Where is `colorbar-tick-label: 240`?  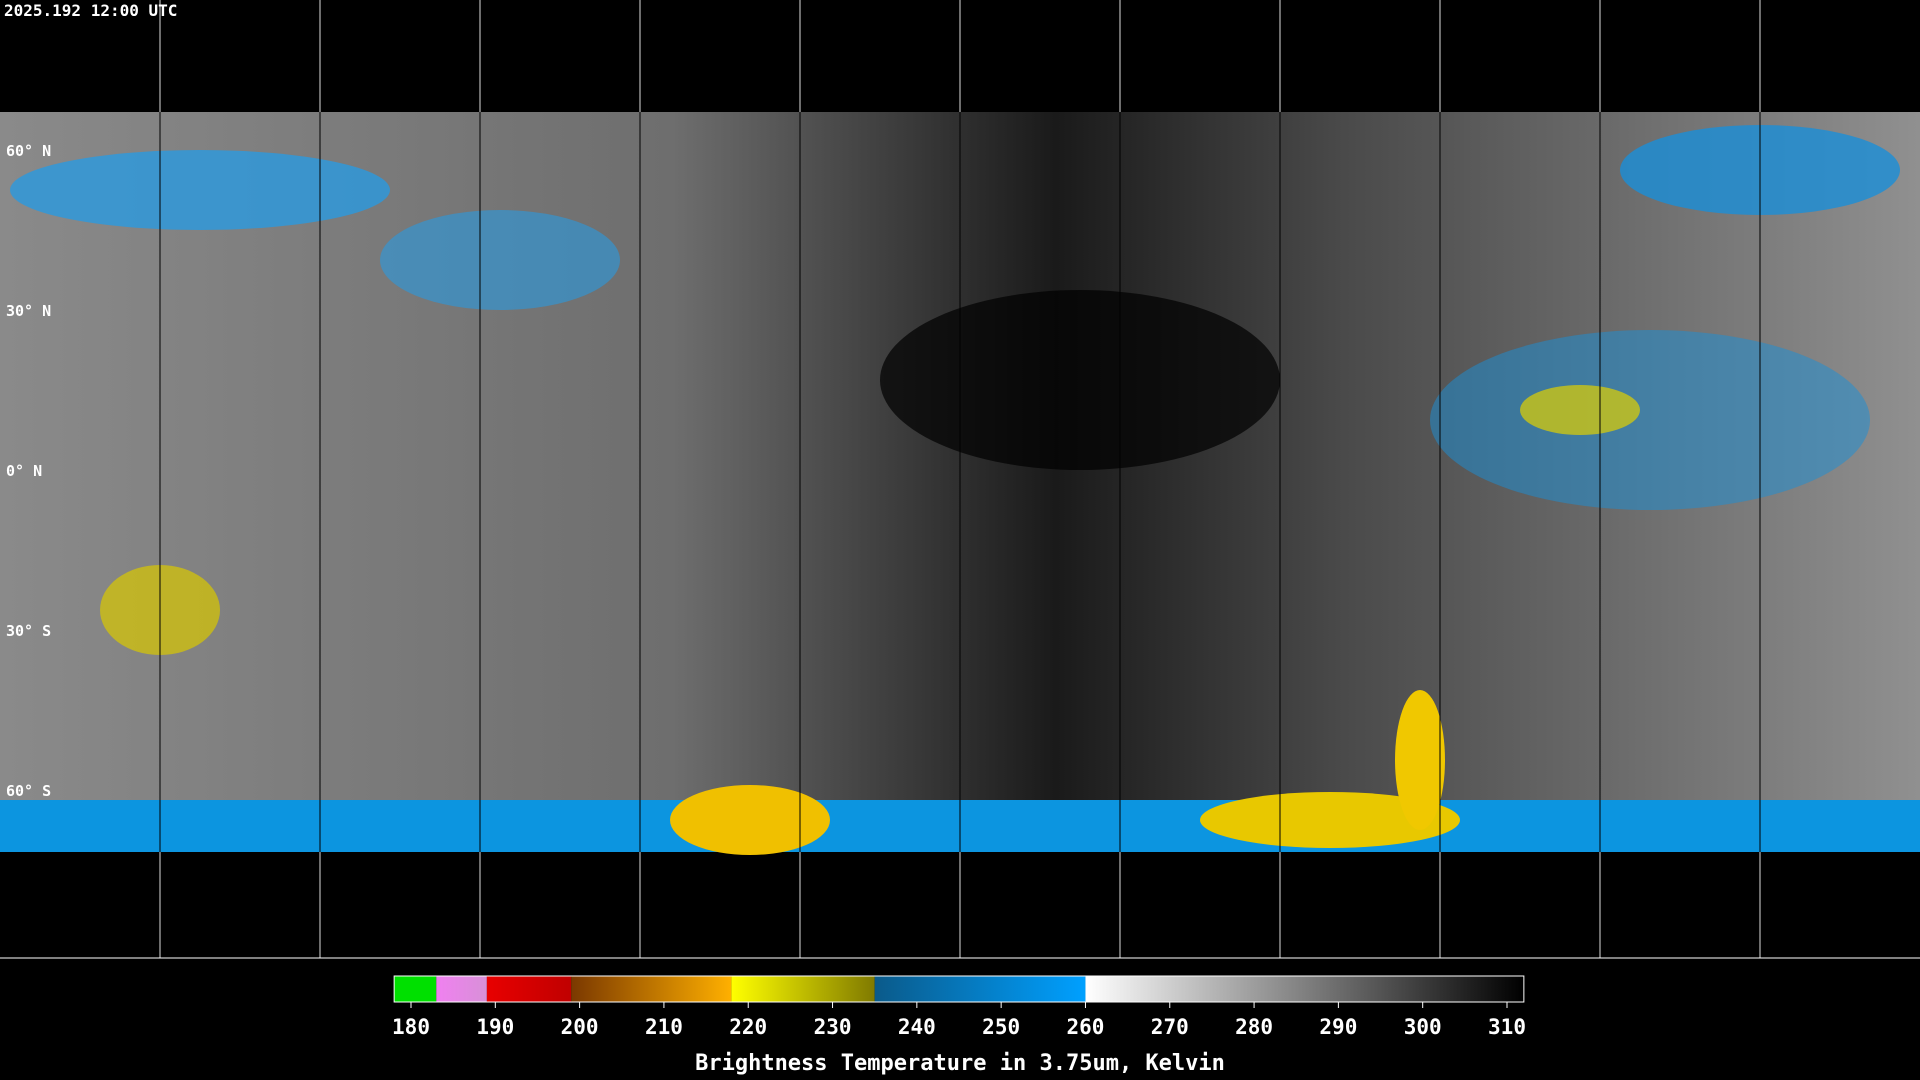
colorbar-tick-label: 240 is located at coordinates (917, 1027).